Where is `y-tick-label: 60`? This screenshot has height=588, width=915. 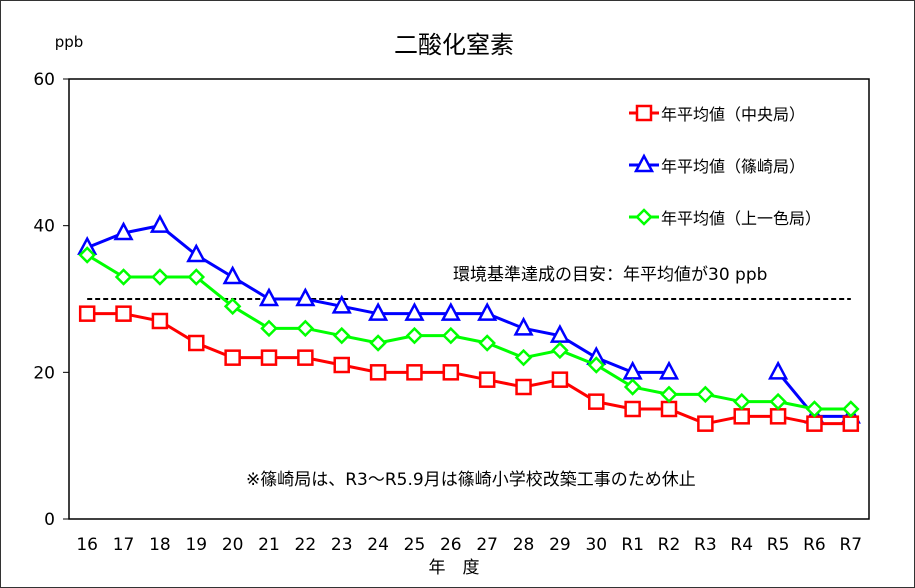
y-tick-label: 60 is located at coordinates (44, 80).